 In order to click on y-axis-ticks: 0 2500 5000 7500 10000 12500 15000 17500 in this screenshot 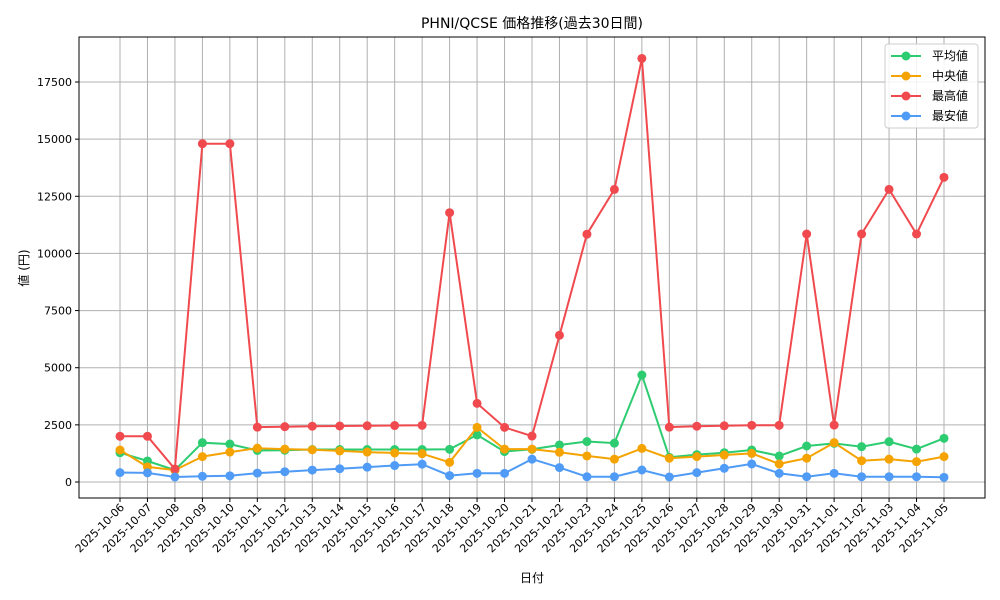, I will do `click(58, 282)`.